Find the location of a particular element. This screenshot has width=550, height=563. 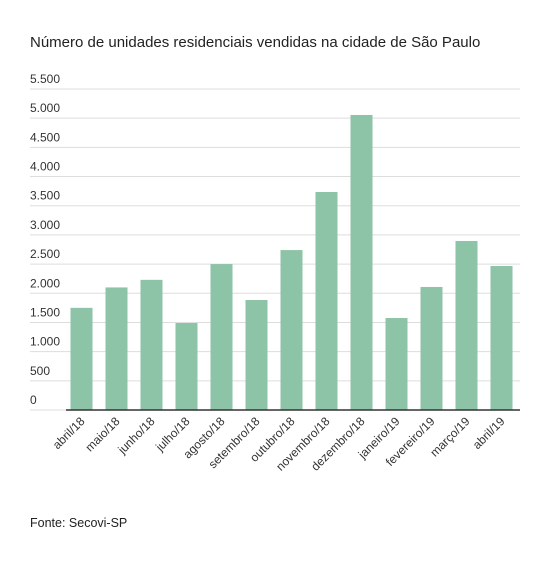

y-tick-label: 2.000 is located at coordinates (45, 283).